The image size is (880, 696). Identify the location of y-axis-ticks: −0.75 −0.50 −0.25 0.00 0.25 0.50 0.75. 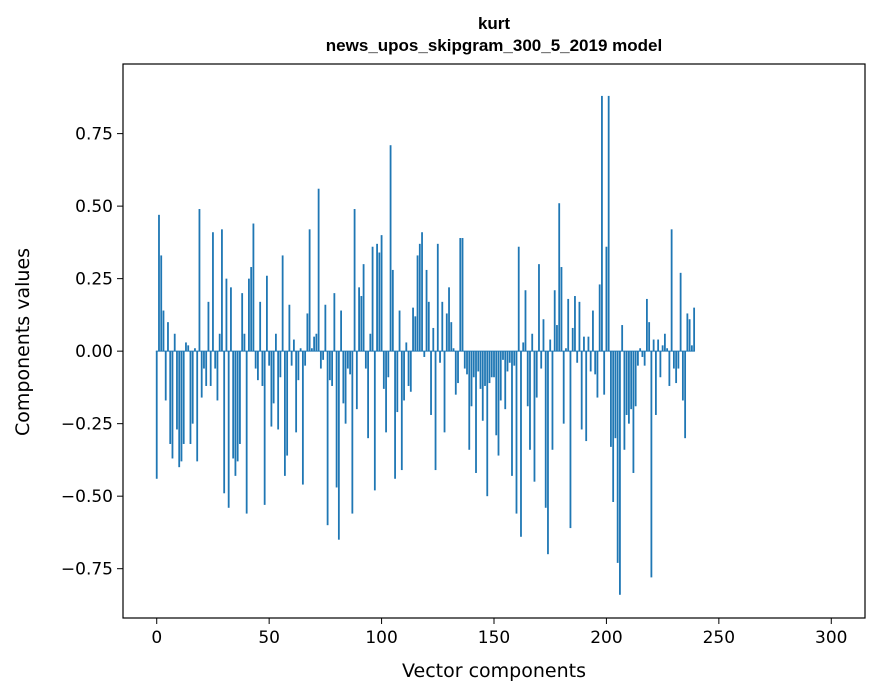
(92, 352).